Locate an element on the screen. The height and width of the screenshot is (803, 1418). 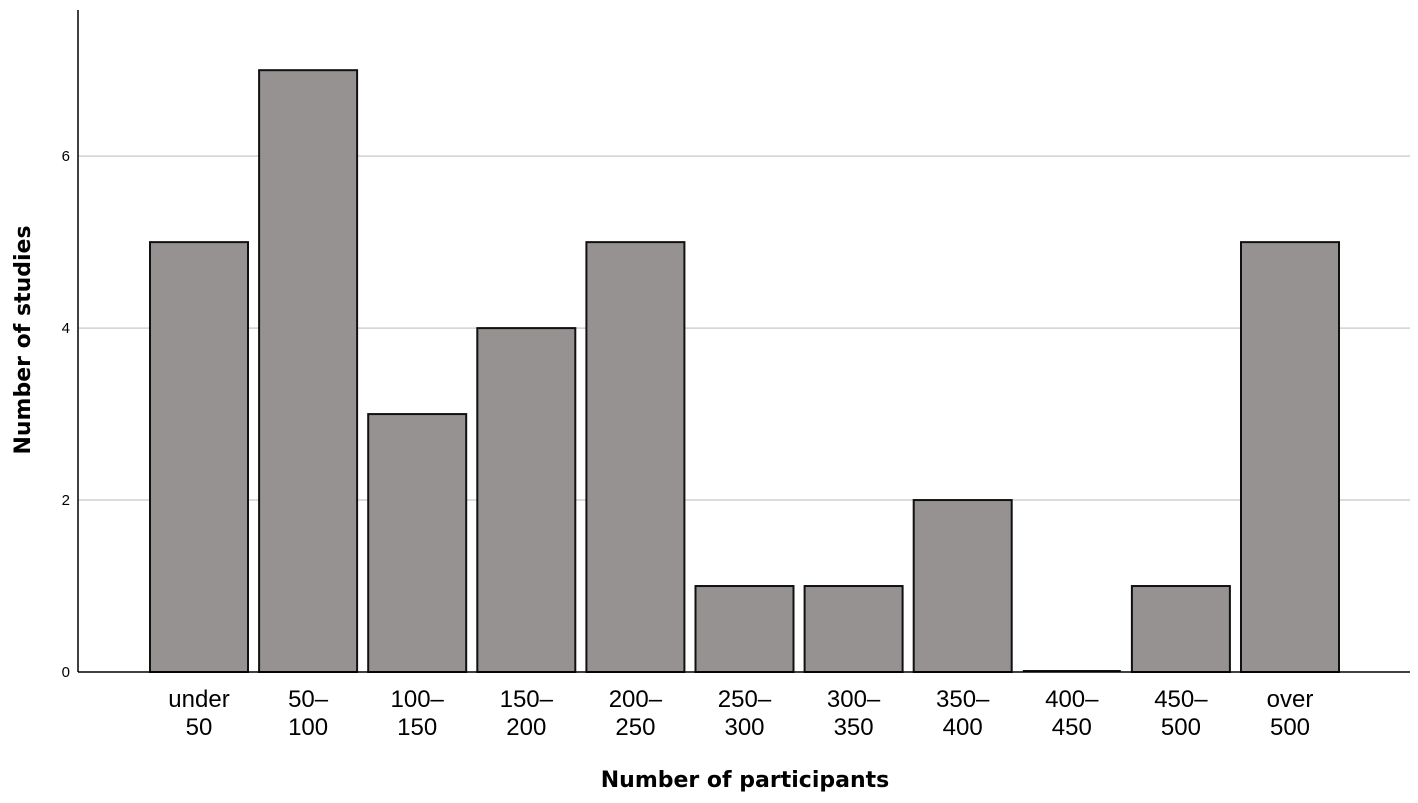
x-tick-label: over is located at coordinates (1290, 699).